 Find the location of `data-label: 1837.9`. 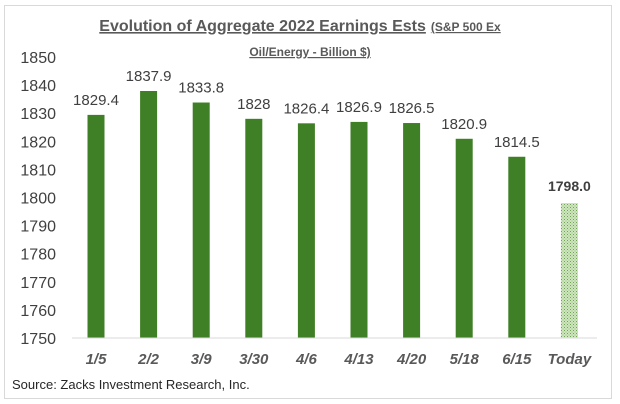

data-label: 1837.9 is located at coordinates (149, 76).